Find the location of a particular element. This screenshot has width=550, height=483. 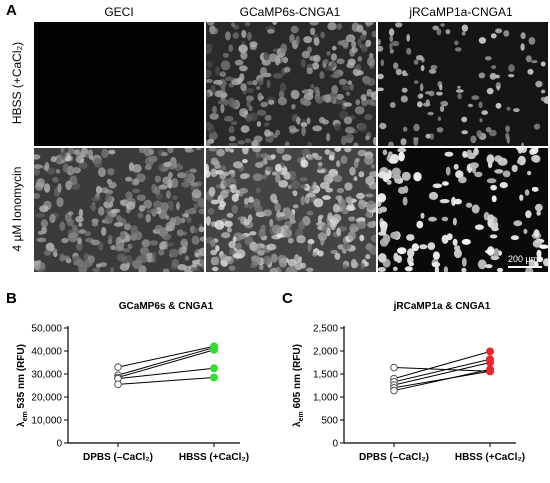

after-point is located at coordinates (490, 351).